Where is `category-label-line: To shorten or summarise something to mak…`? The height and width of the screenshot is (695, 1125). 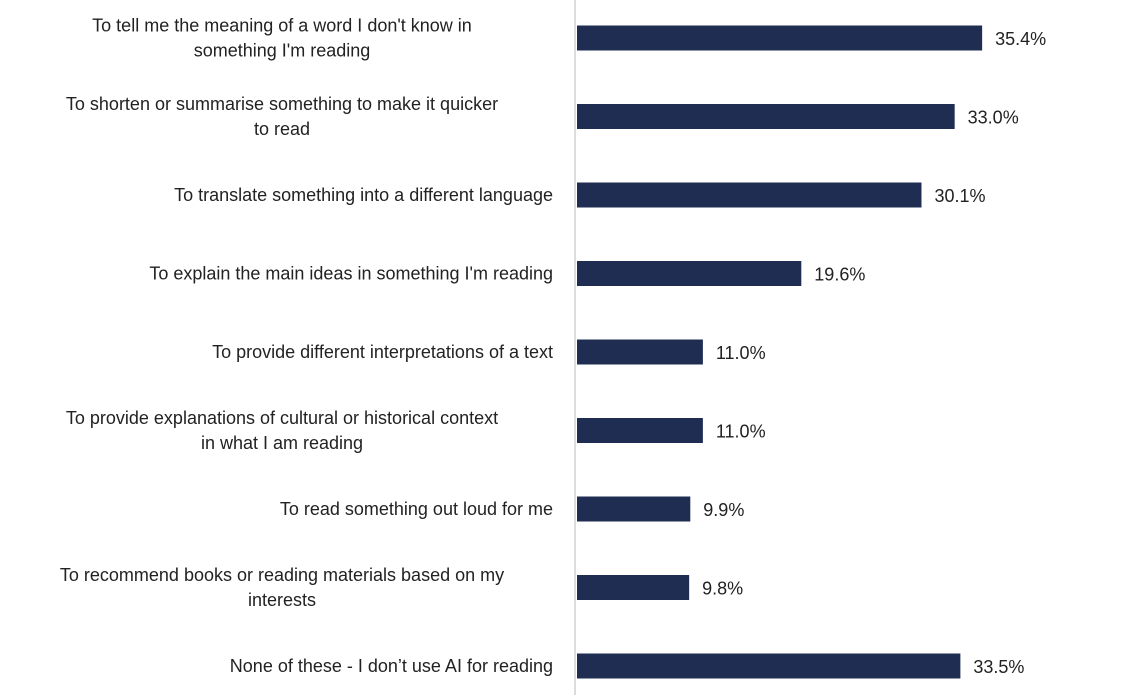 category-label-line: To shorten or summarise something to mak… is located at coordinates (282, 104).